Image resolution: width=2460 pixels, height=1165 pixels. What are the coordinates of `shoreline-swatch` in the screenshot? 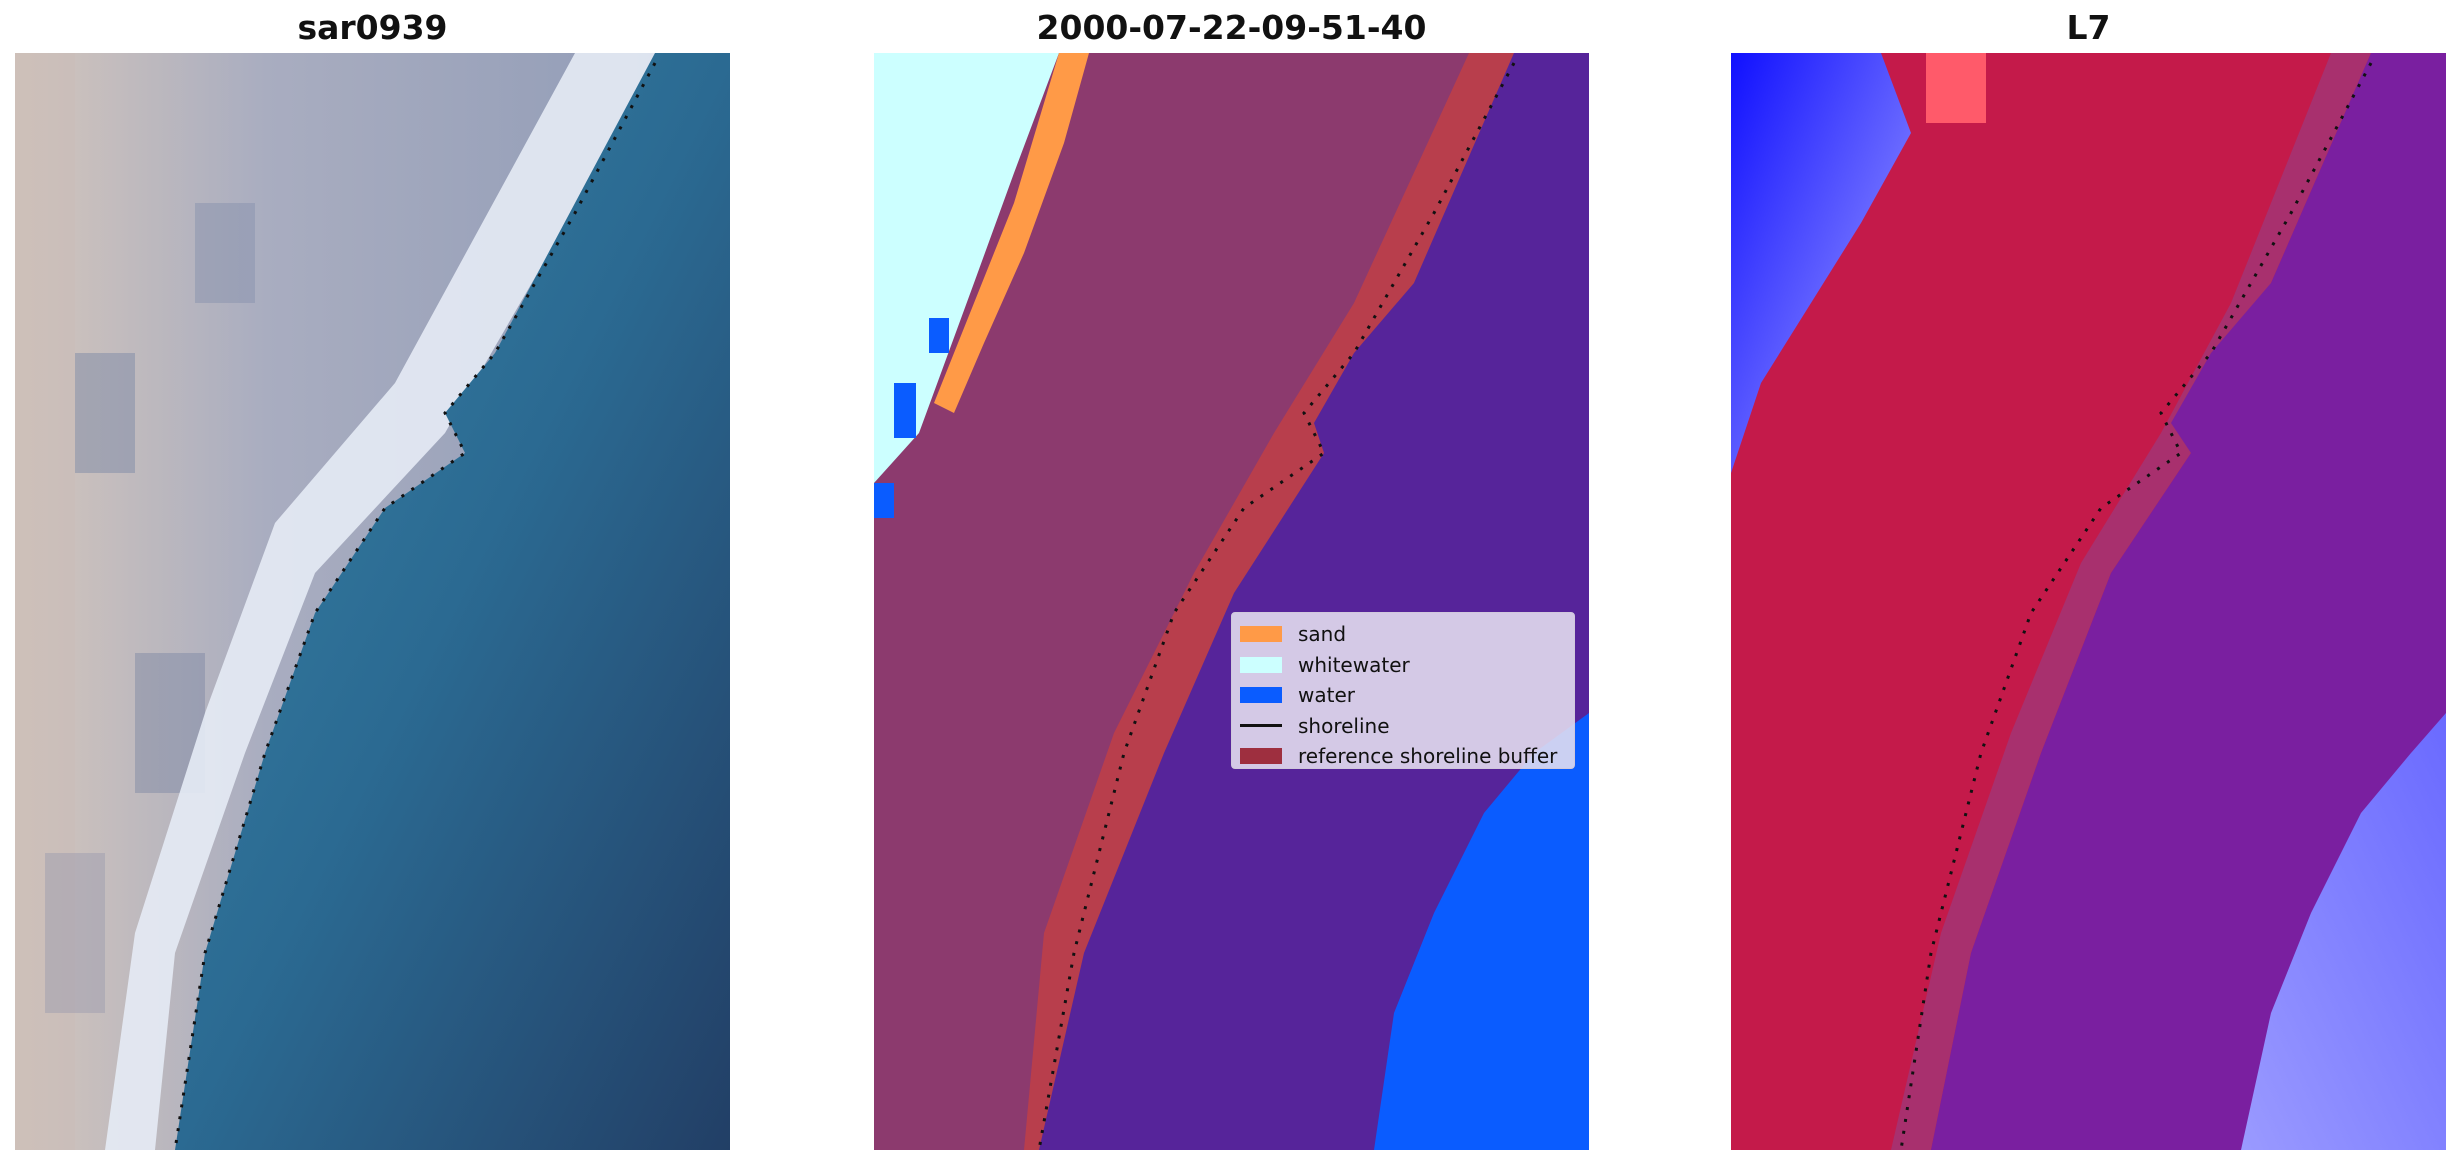 It's located at (1261, 726).